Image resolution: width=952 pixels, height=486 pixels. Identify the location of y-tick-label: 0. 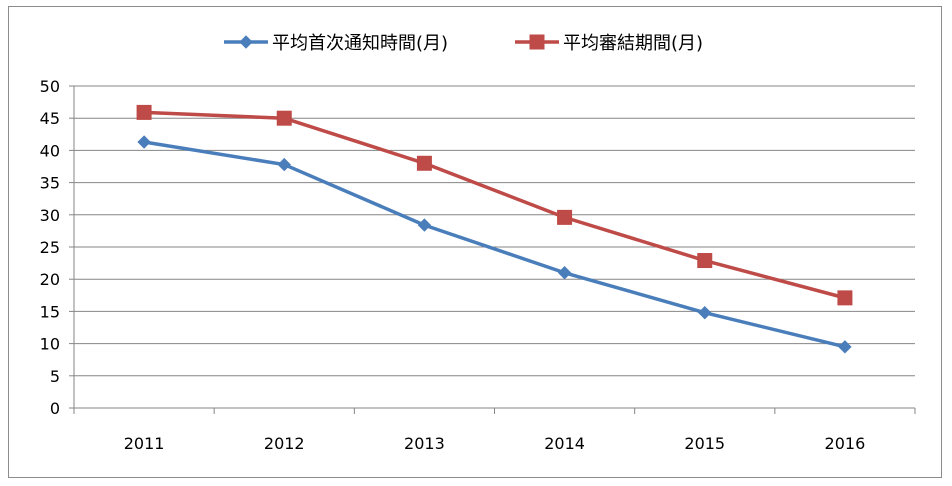
(55, 408).